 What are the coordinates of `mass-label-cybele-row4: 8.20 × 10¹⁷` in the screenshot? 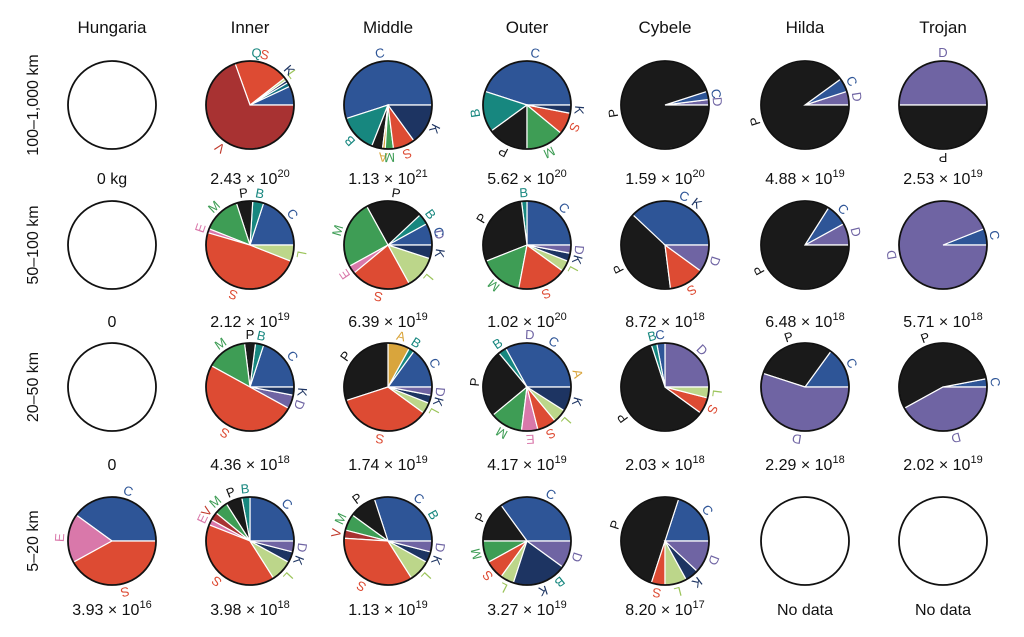 It's located at (664, 609).